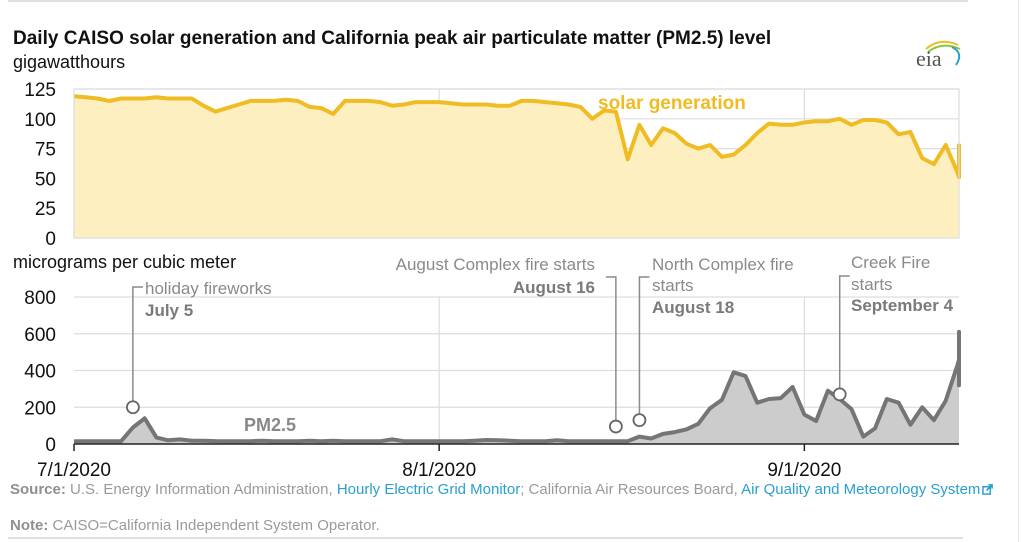 This screenshot has width=1024, height=542. What do you see at coordinates (40, 90) in the screenshot?
I see `y-tick-label: 125` at bounding box center [40, 90].